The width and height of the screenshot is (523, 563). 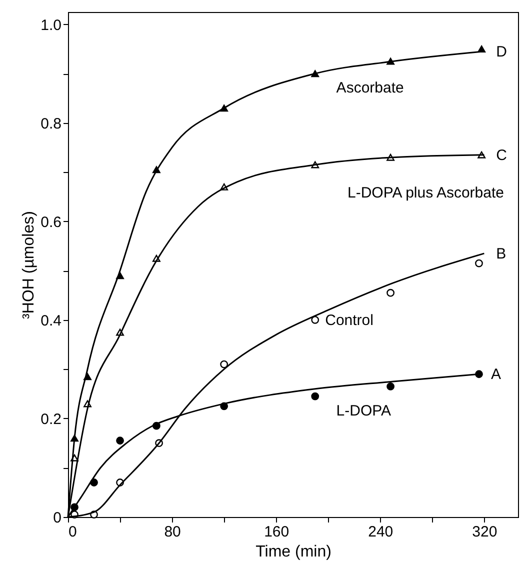 I want to click on annotation: B, so click(x=501, y=253).